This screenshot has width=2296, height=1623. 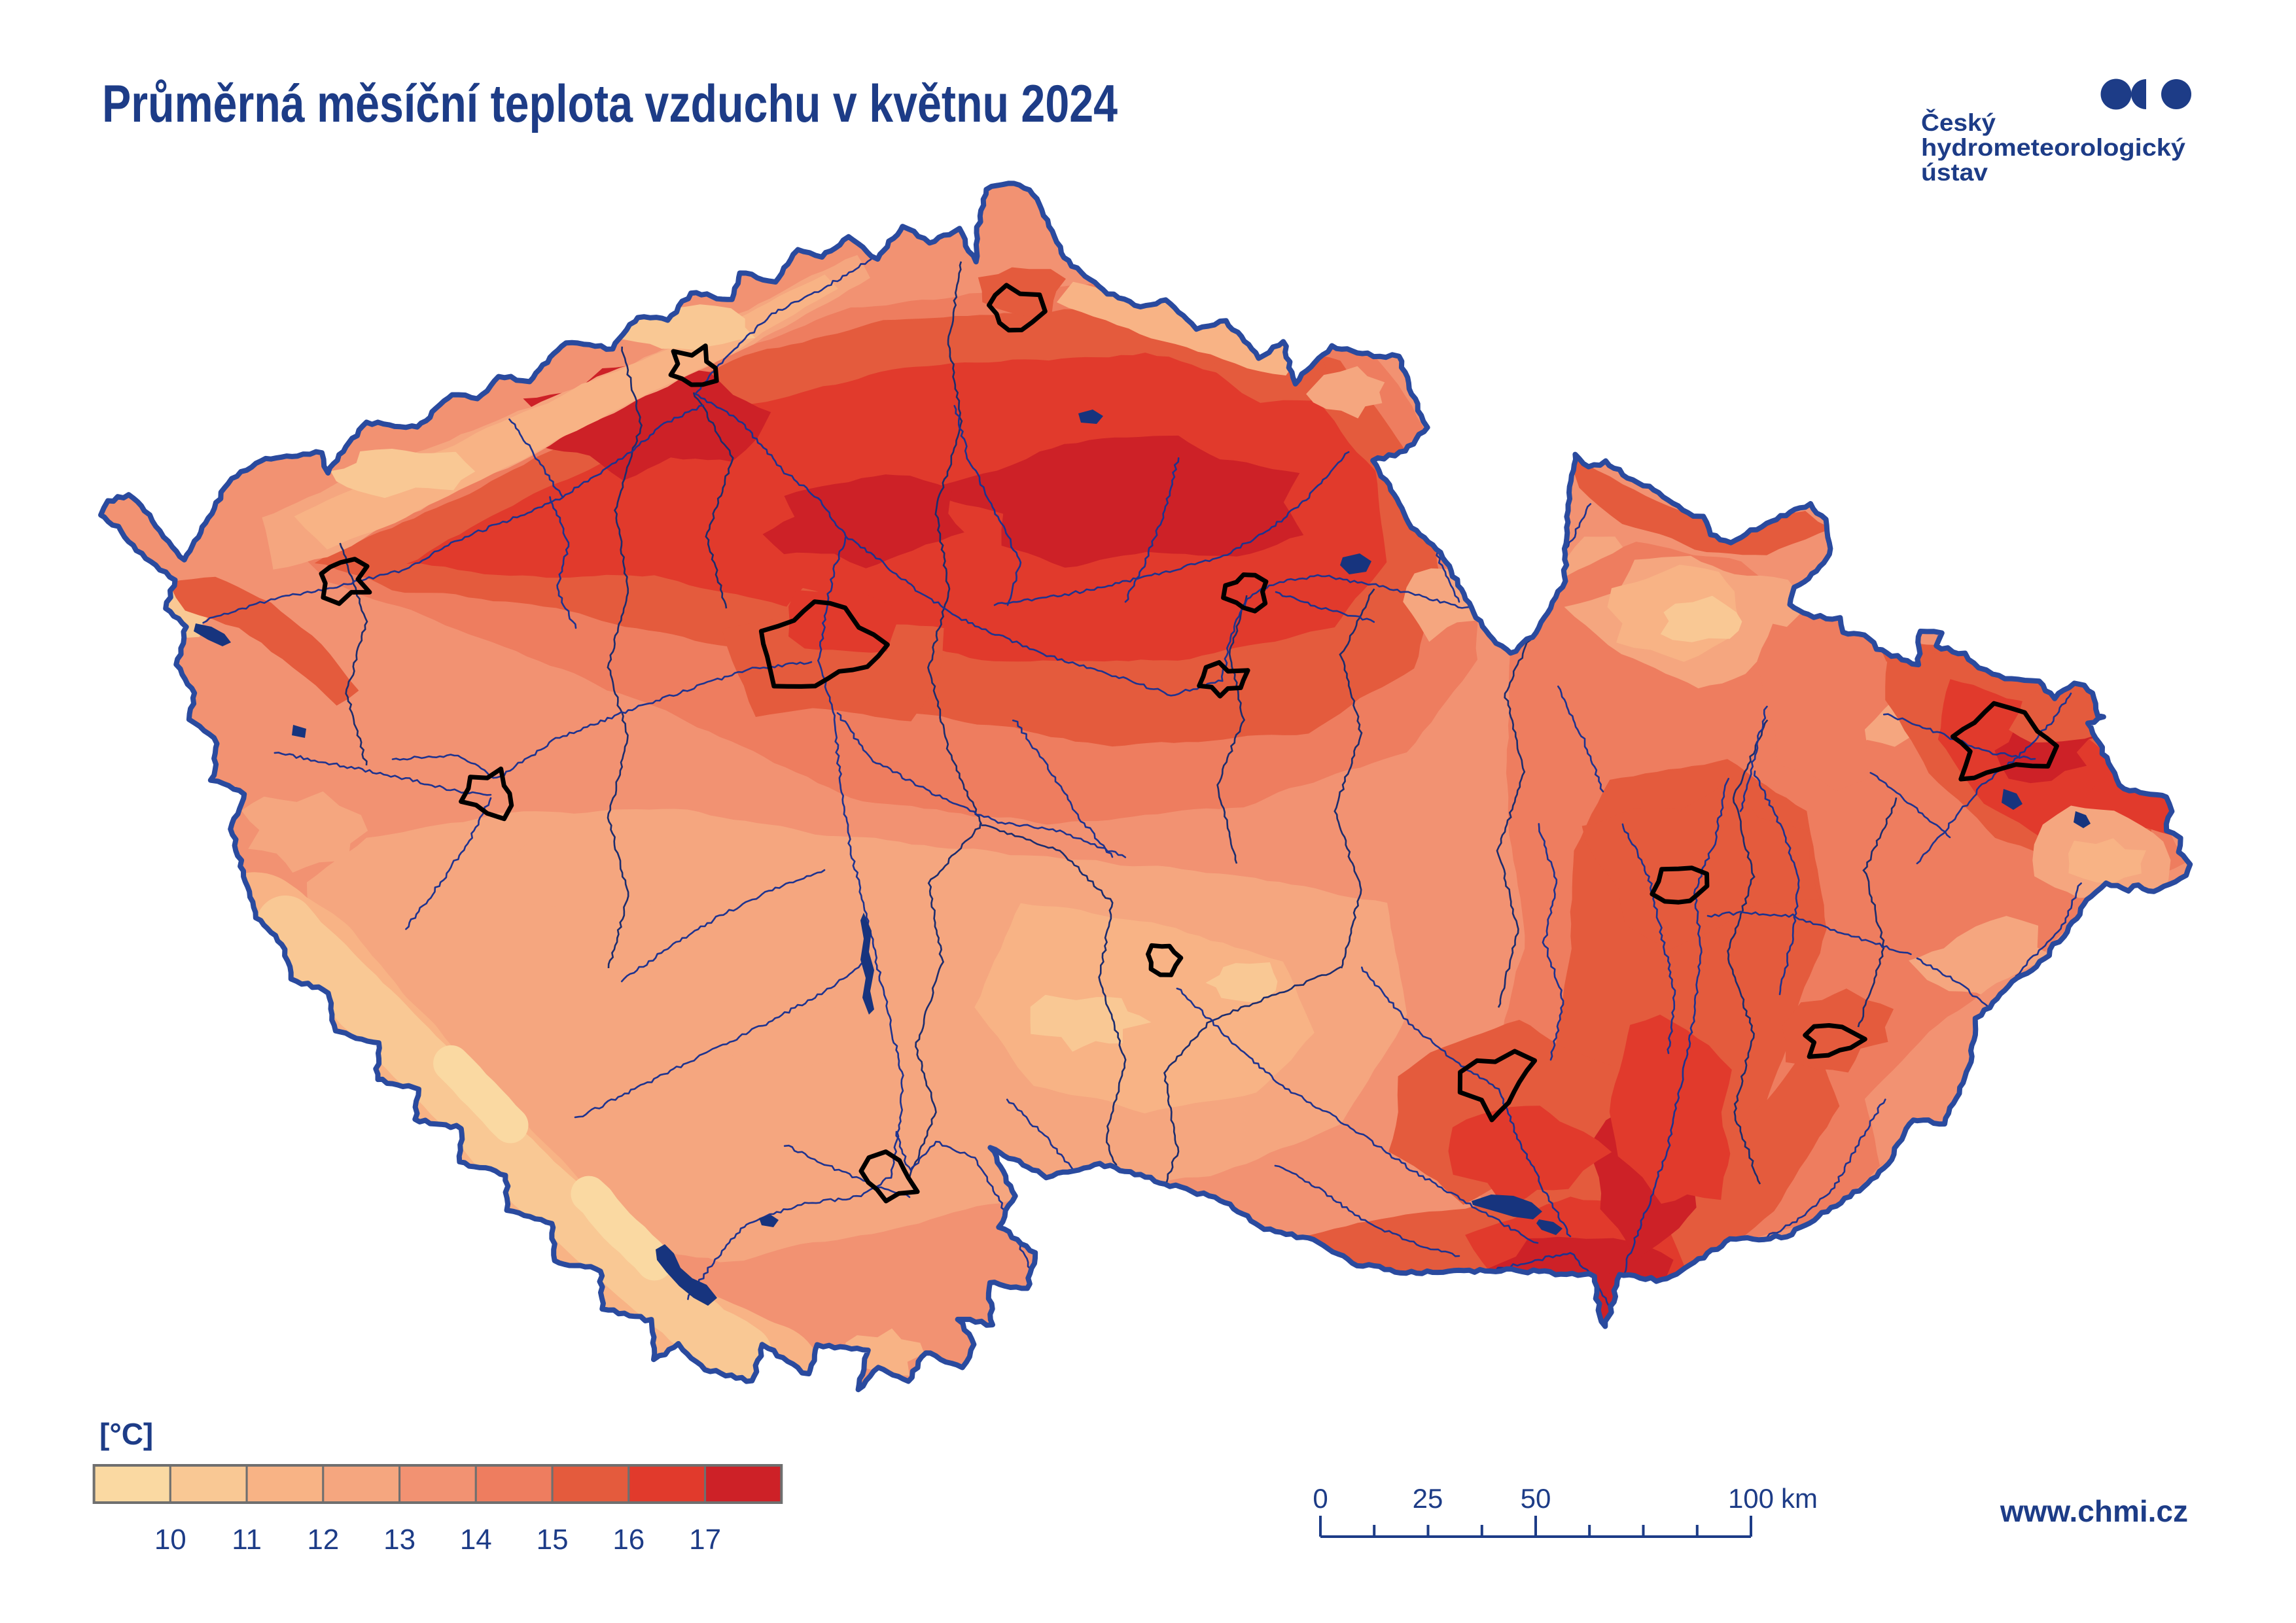 I want to click on svg-text: 50, so click(x=1536, y=1498).